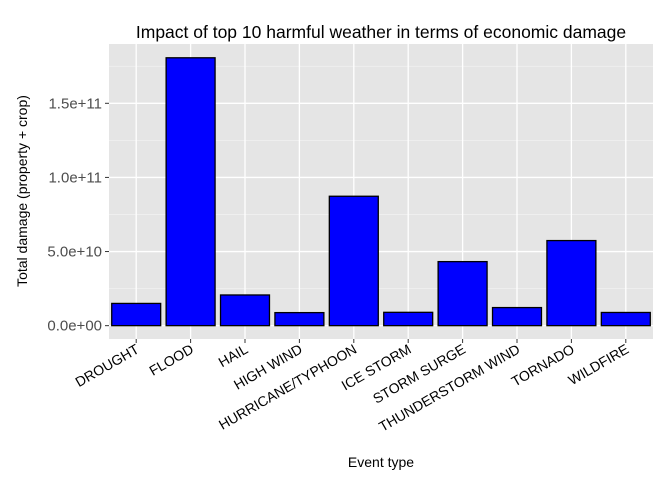 The width and height of the screenshot is (672, 480). I want to click on x-tick-label: FLOOD, so click(171, 360).